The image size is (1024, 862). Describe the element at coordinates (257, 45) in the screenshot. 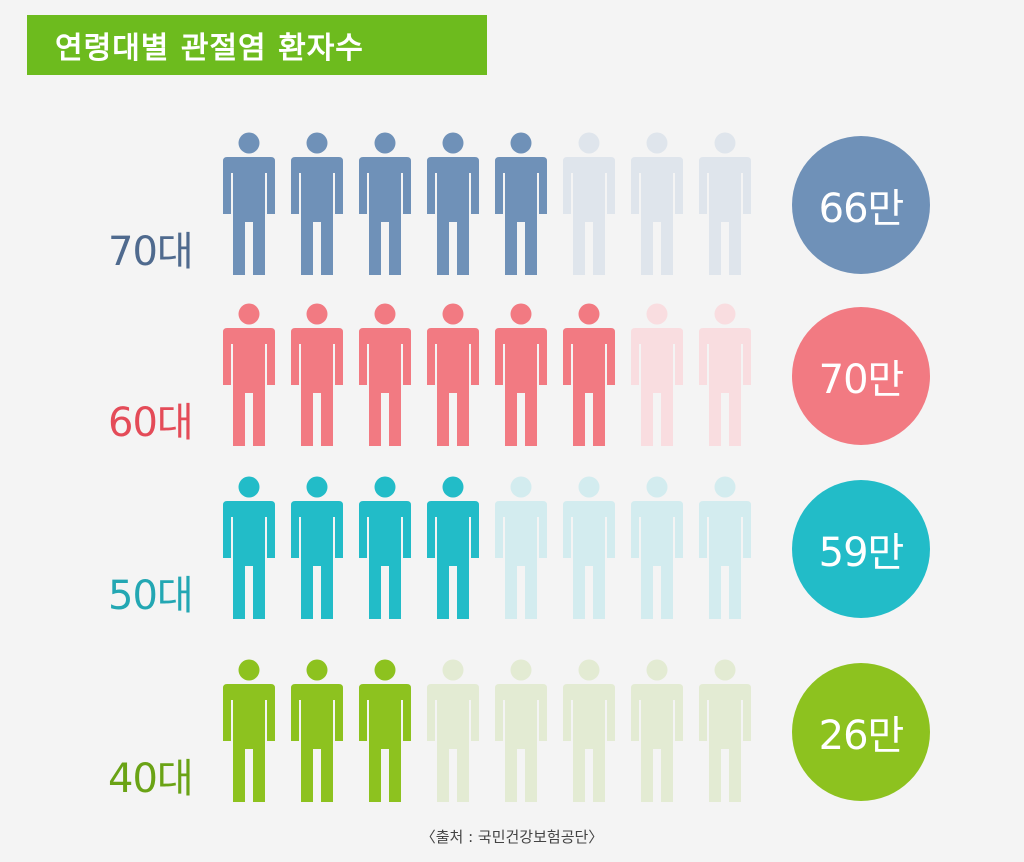

I see `chart-title: 연령대별 관절염 환자수` at that location.